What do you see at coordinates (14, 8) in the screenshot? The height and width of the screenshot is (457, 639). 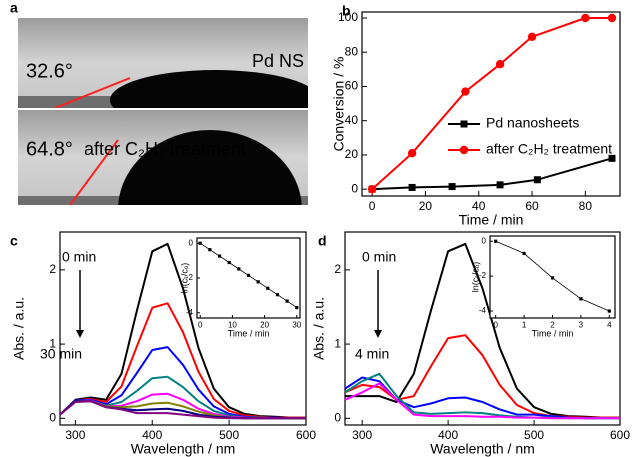 I see `panel-label: a` at bounding box center [14, 8].